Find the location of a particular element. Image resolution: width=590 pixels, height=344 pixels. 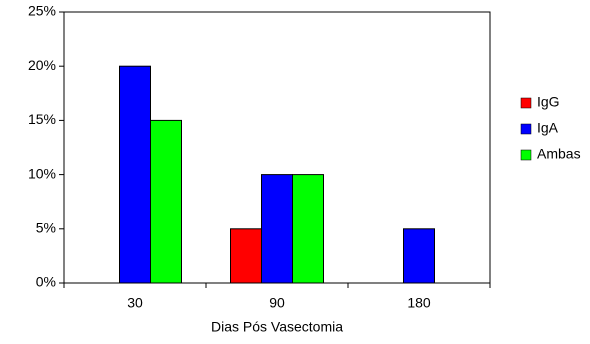

x-axis-label: Dias Pós Vasectomia is located at coordinates (277, 327).